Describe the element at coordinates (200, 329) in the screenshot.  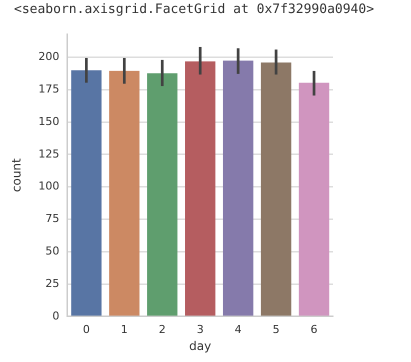
I see `x-tick-label: 3` at that location.